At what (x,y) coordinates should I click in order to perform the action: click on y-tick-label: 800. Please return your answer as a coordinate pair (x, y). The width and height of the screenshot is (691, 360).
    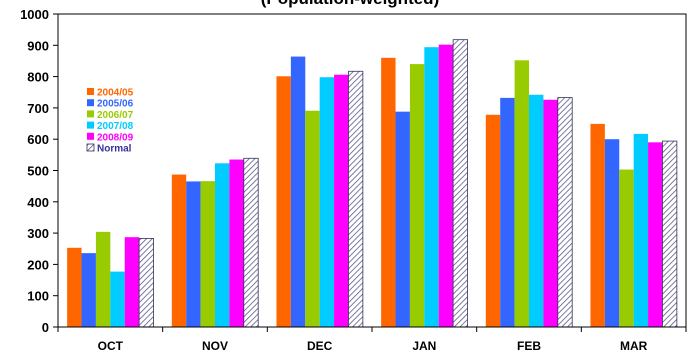
    Looking at the image, I should click on (38, 77).